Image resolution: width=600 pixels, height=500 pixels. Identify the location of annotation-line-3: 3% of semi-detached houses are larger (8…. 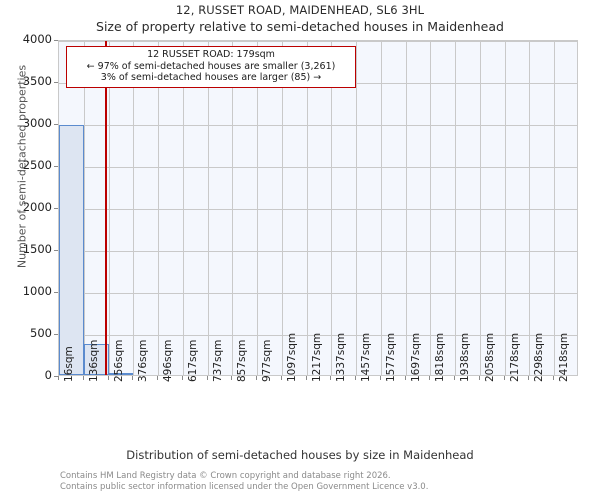
(211, 77).